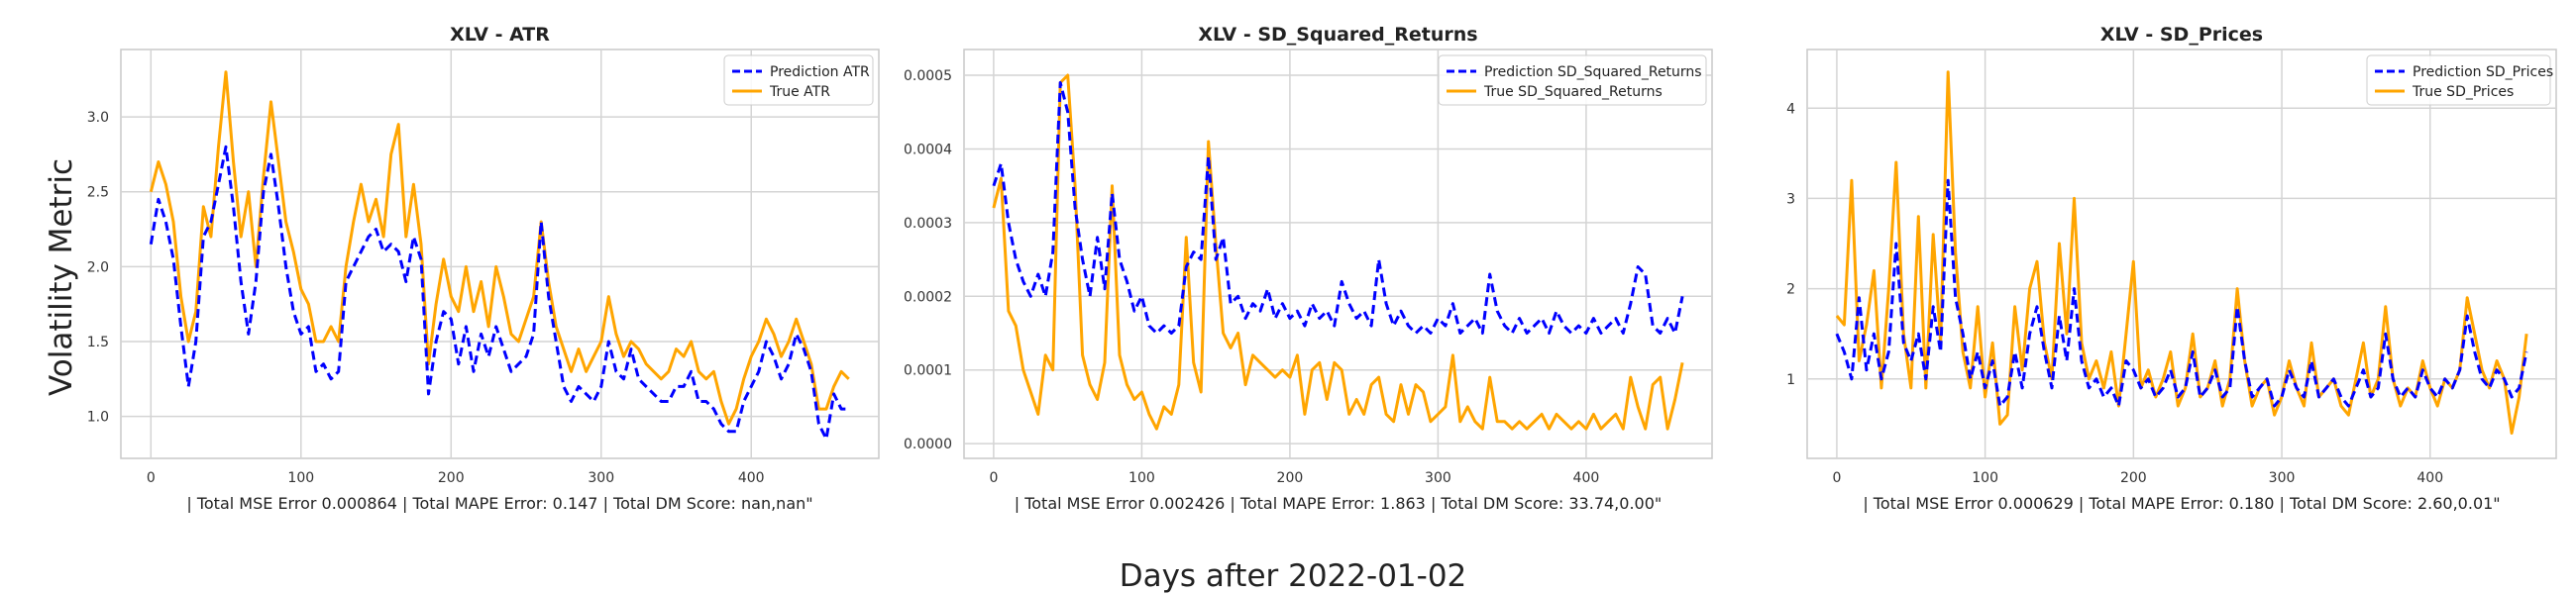 The image size is (2576, 594). I want to click on panel-title: XLV - SD_Squared_Returns, so click(1338, 35).